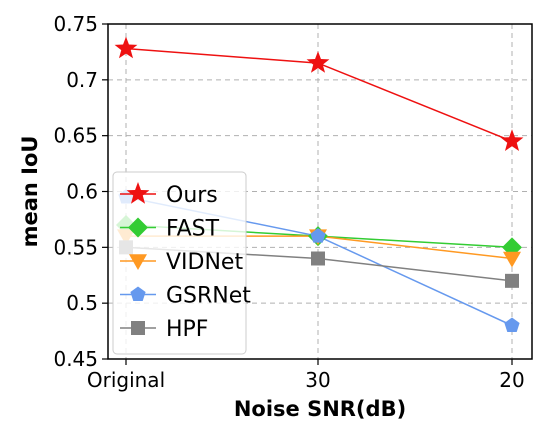  I want to click on legend-marker-vidnet, so click(138, 262).